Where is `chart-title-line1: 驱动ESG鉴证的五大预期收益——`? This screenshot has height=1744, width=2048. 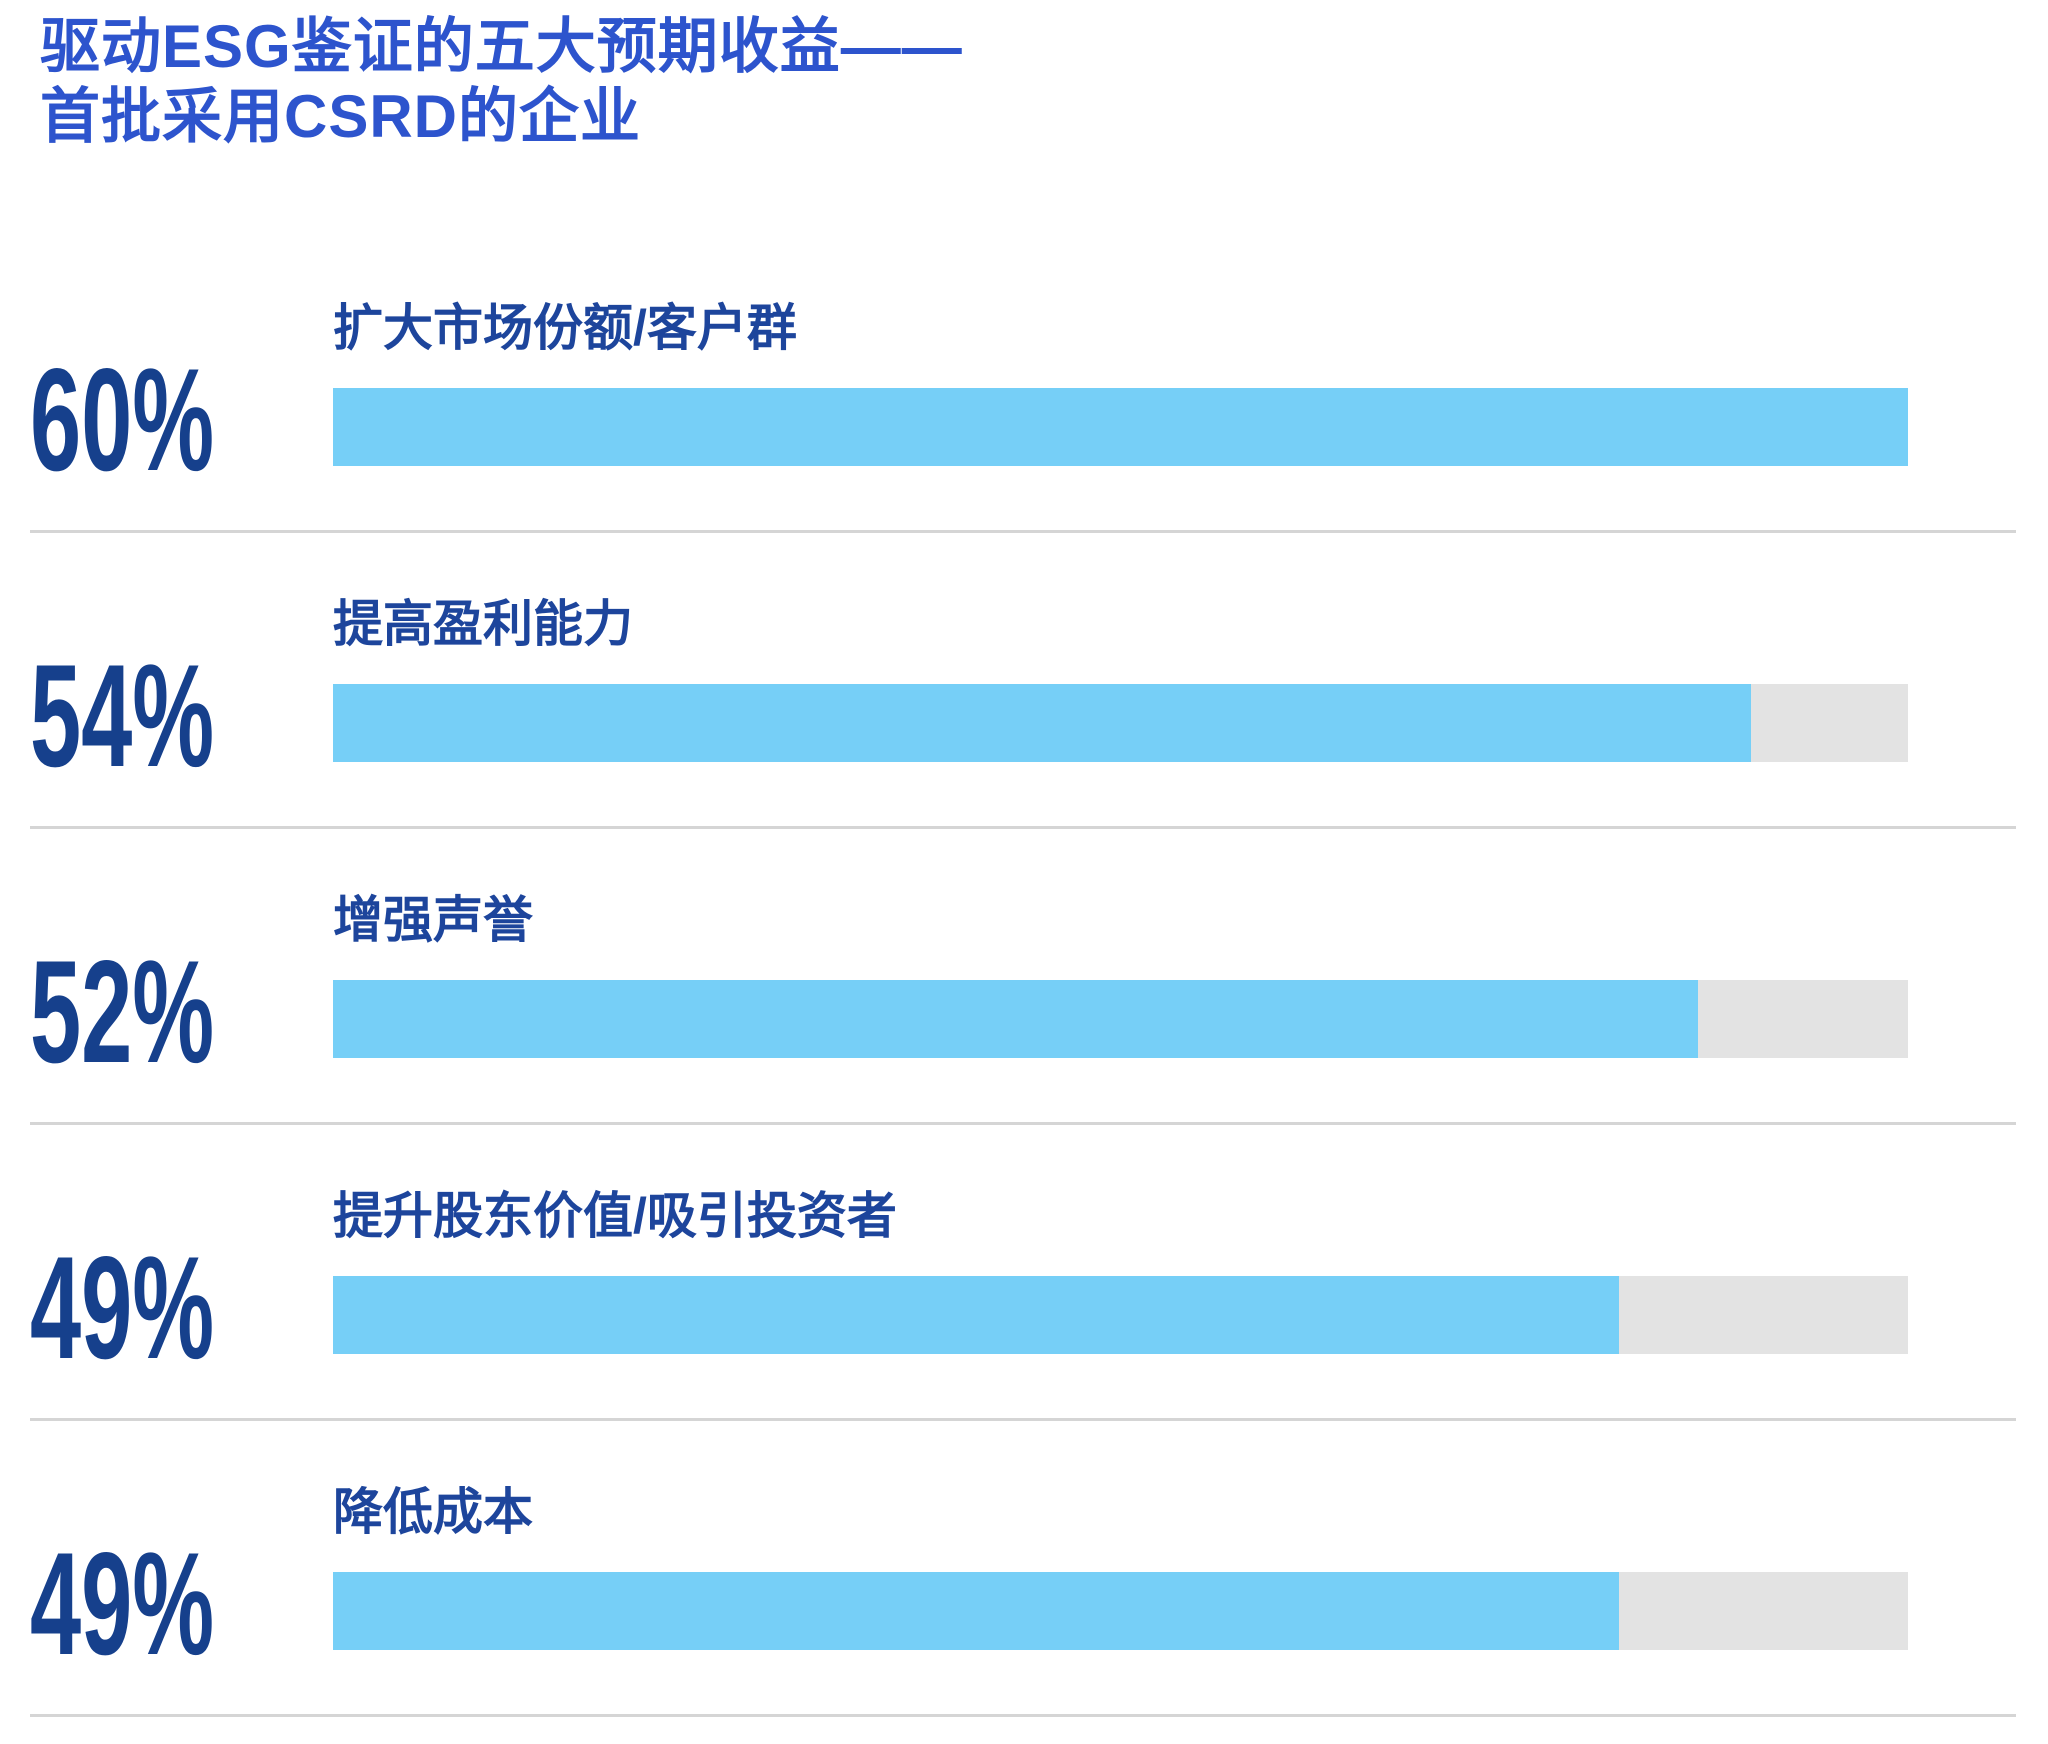
chart-title-line1: 驱动ESG鉴证的五大预期收益—— is located at coordinates (501, 46).